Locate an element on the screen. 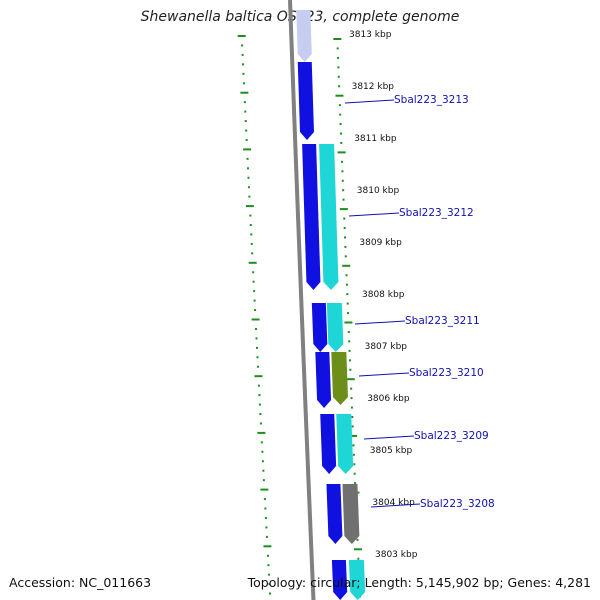 This screenshot has width=600, height=600. gene-label: Sbal223_3211 is located at coordinates (442, 321).